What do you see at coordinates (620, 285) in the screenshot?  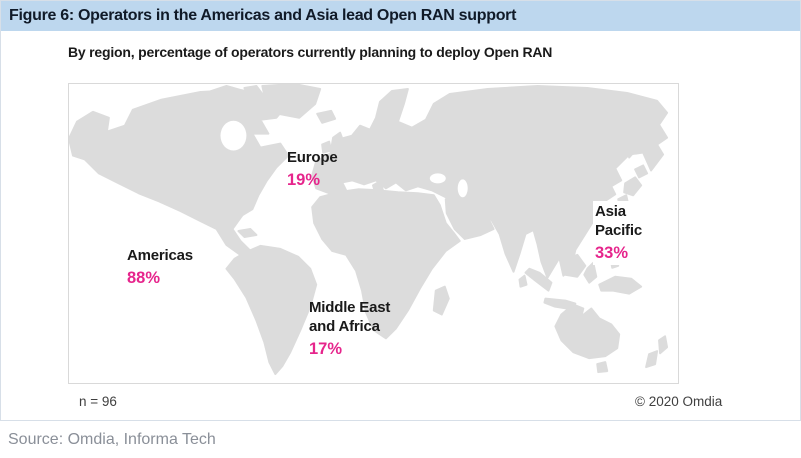 I see `new-guinea` at bounding box center [620, 285].